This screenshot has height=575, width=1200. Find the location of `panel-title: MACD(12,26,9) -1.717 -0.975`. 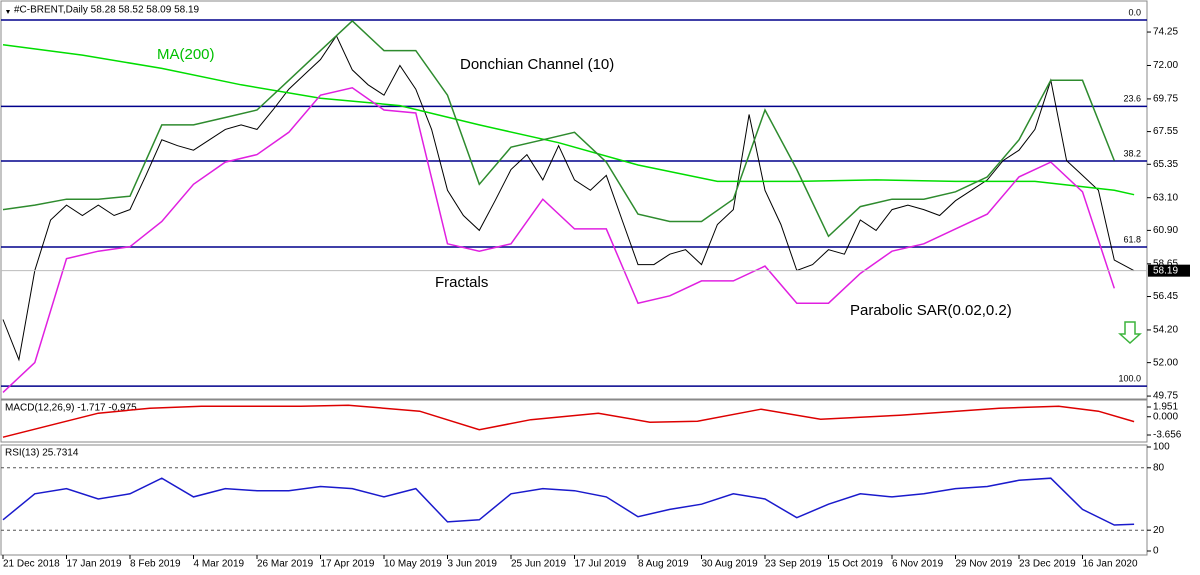

panel-title: MACD(12,26,9) -1.717 -0.975 is located at coordinates (71, 408).